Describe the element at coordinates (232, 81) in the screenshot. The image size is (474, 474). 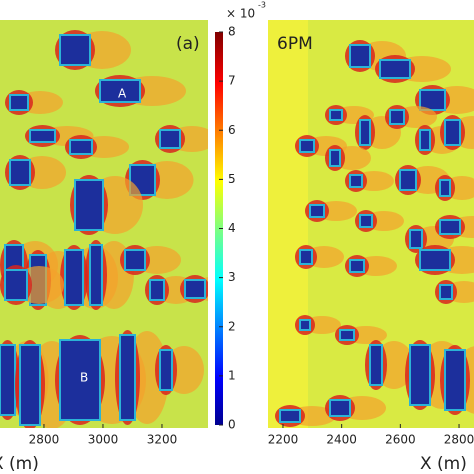
I see `colorbar-tick-label: 7` at that location.